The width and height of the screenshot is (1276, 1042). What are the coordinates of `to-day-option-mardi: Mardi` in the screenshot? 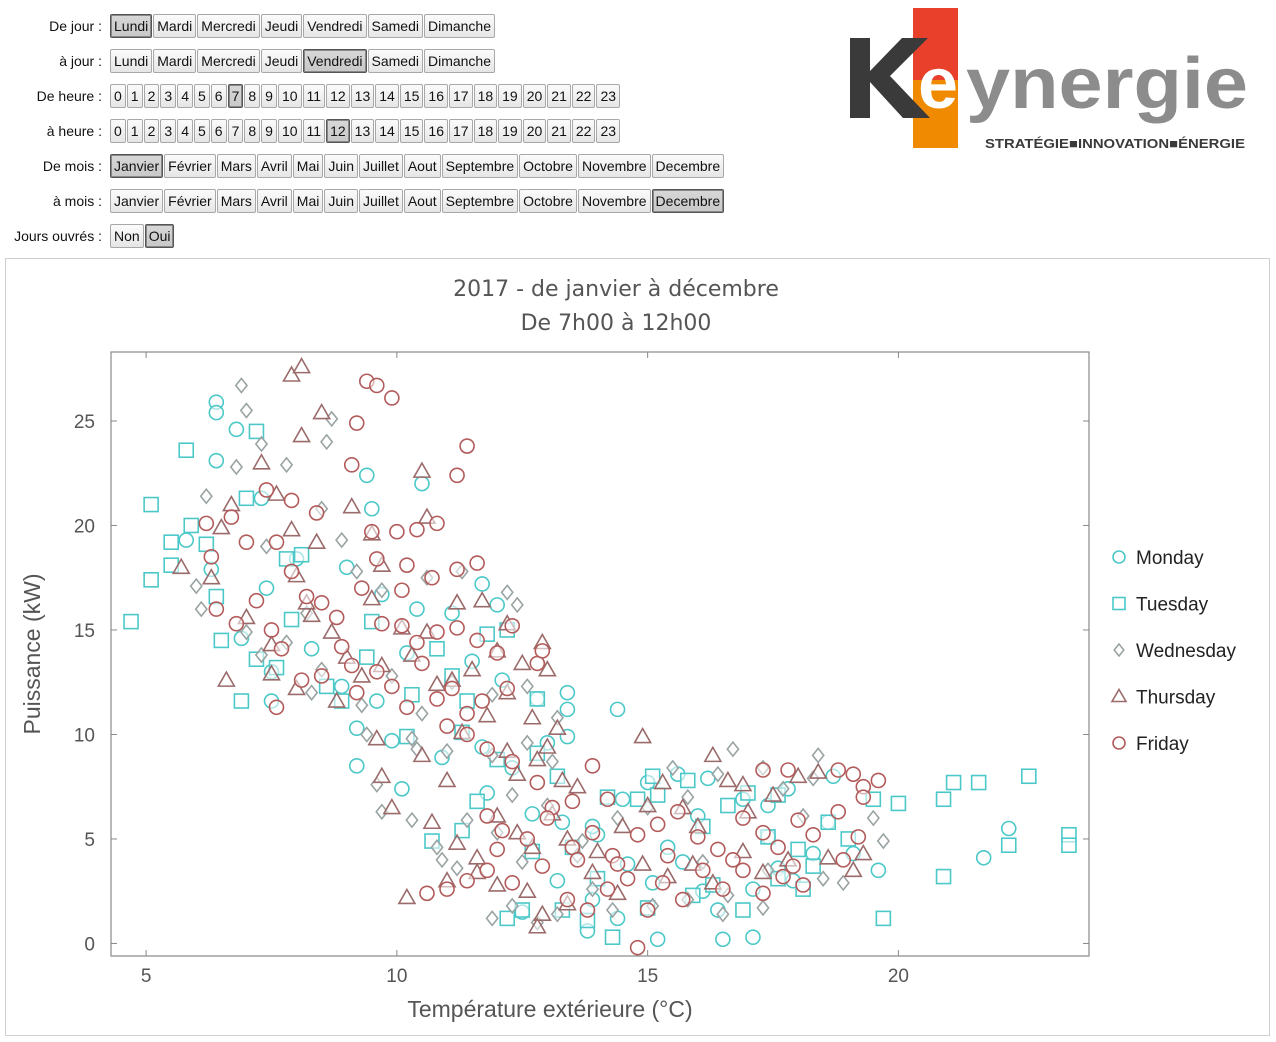 It's located at (175, 61).